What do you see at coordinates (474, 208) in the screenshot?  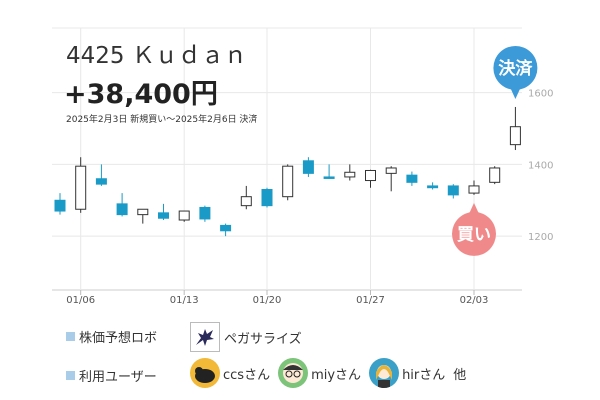 I see `buy-marker-pointer` at bounding box center [474, 208].